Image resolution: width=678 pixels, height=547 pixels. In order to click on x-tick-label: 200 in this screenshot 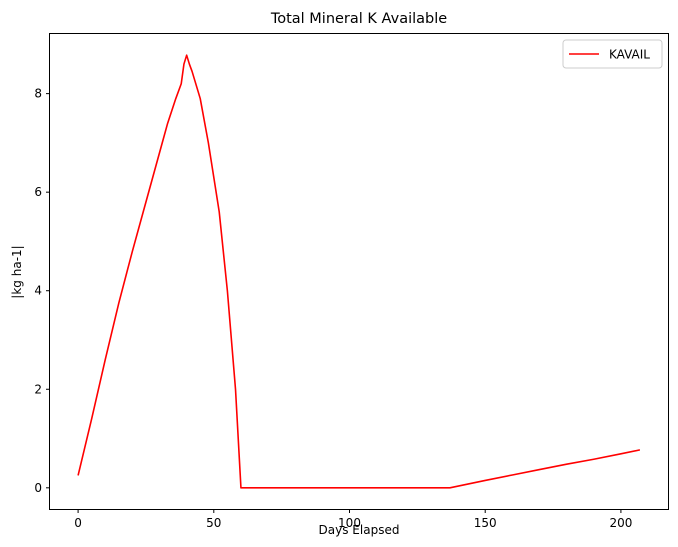, I will do `click(620, 523)`.